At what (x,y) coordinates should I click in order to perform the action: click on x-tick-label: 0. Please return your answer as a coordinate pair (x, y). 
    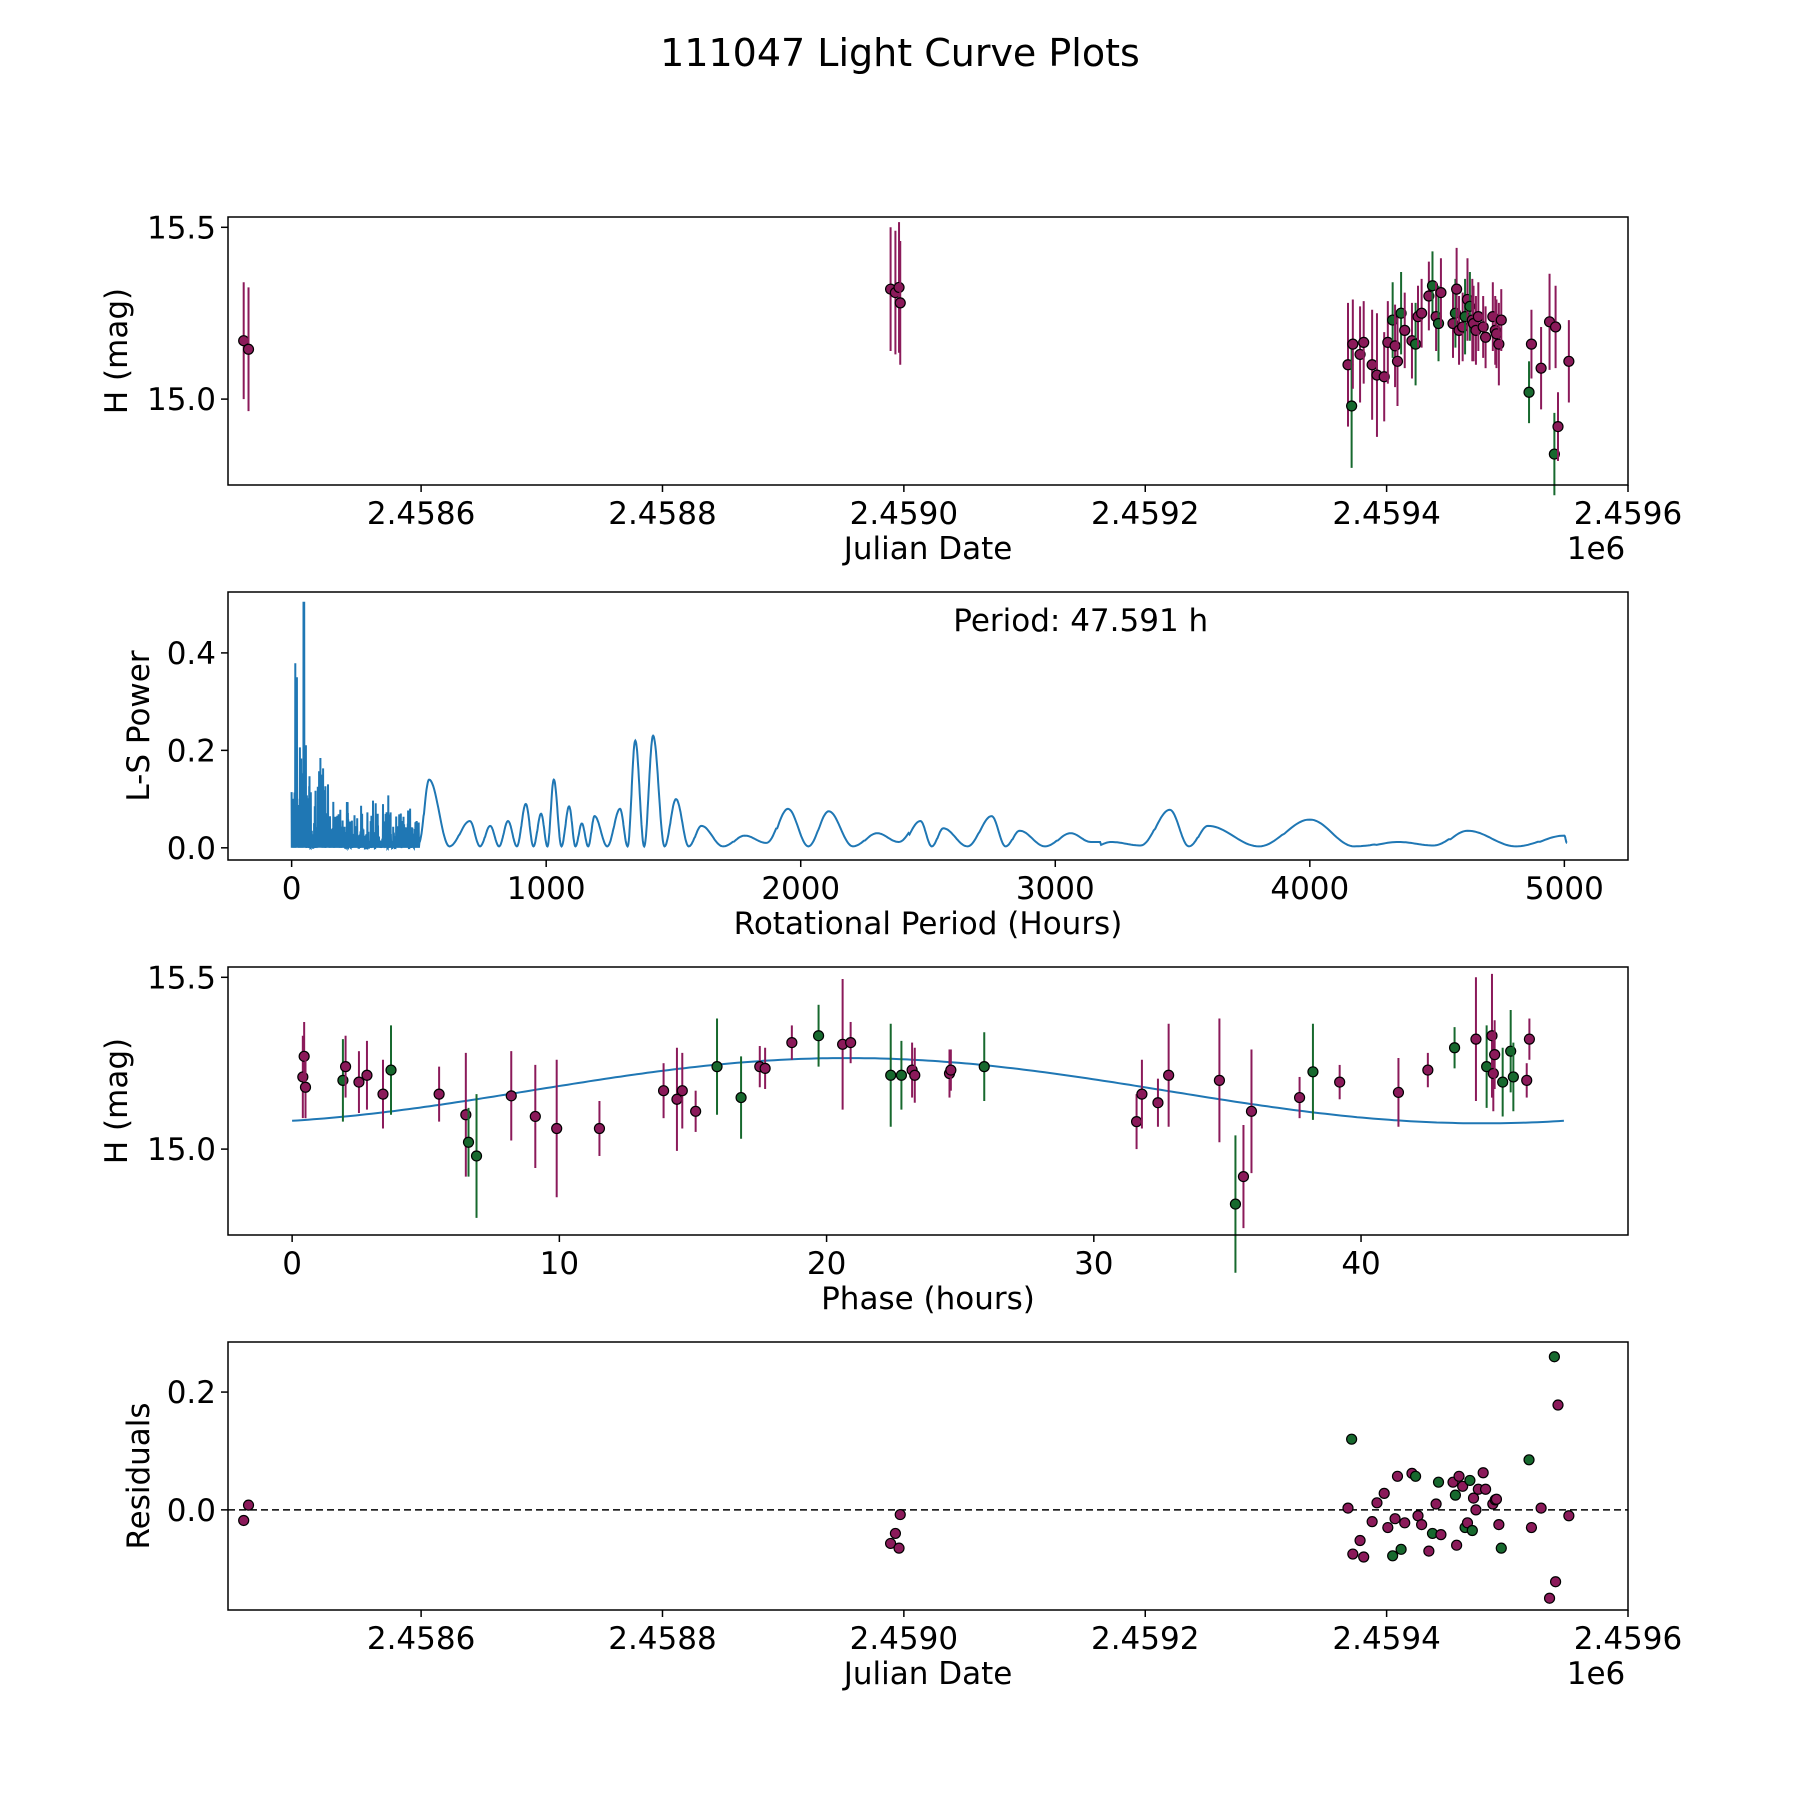
    Looking at the image, I should click on (292, 889).